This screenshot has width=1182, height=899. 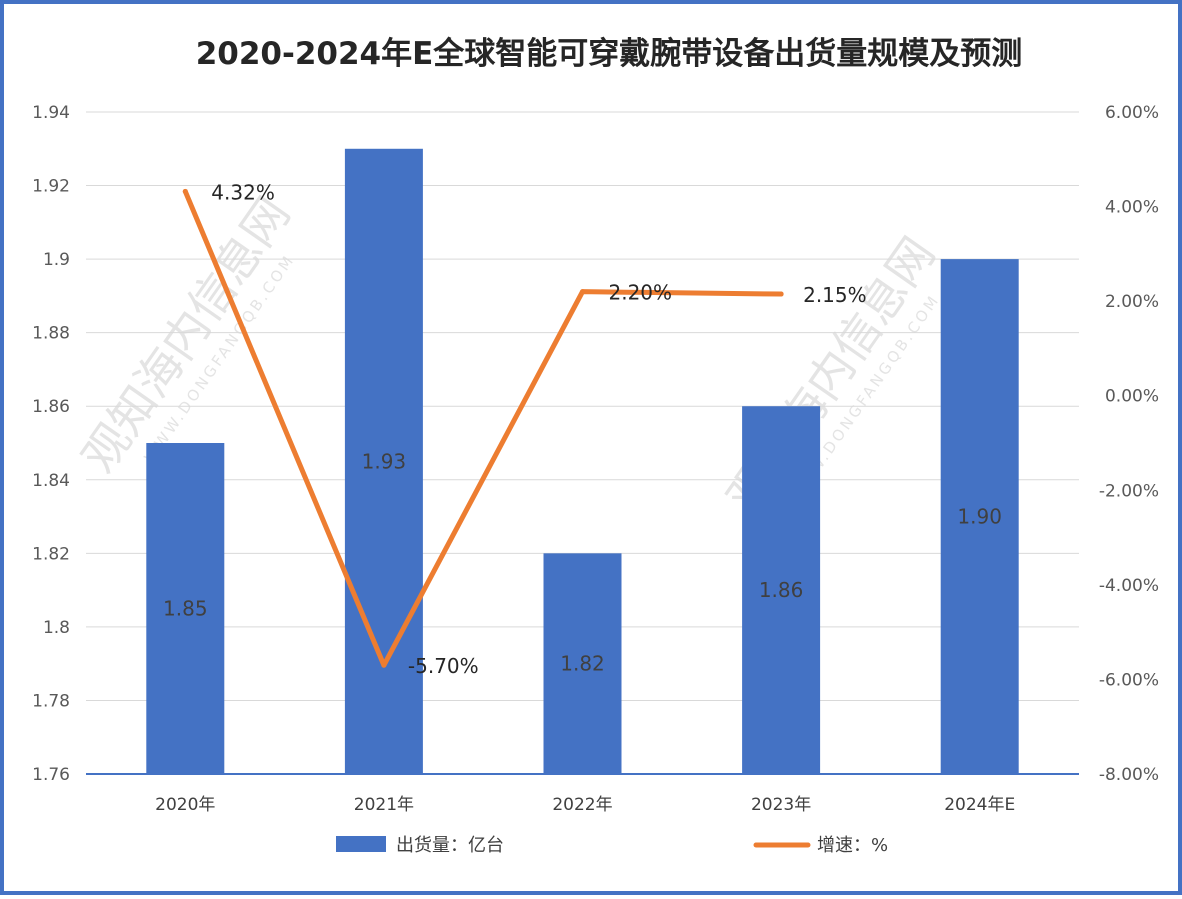 What do you see at coordinates (641, 293) in the screenshot?
I see `line-value-label: 2.20%` at bounding box center [641, 293].